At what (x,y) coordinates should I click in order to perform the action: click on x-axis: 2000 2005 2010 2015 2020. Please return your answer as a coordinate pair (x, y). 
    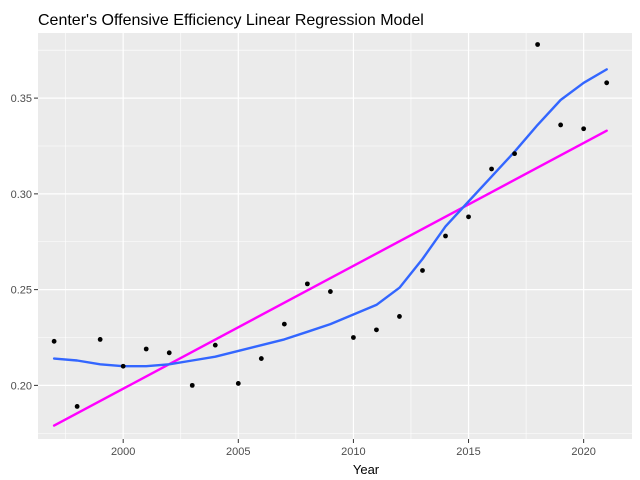
    Looking at the image, I should click on (353, 448).